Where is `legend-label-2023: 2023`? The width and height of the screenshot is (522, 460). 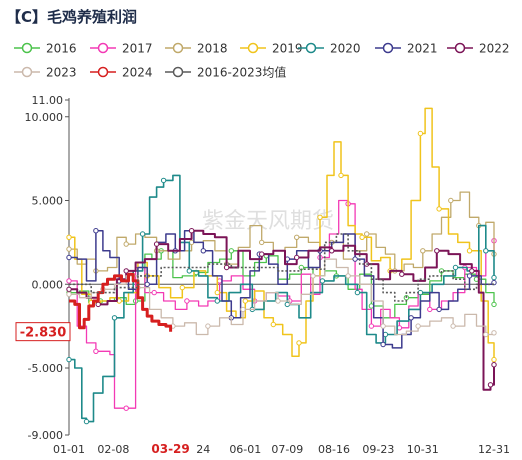 legend-label-2023: 2023 is located at coordinates (61, 73).